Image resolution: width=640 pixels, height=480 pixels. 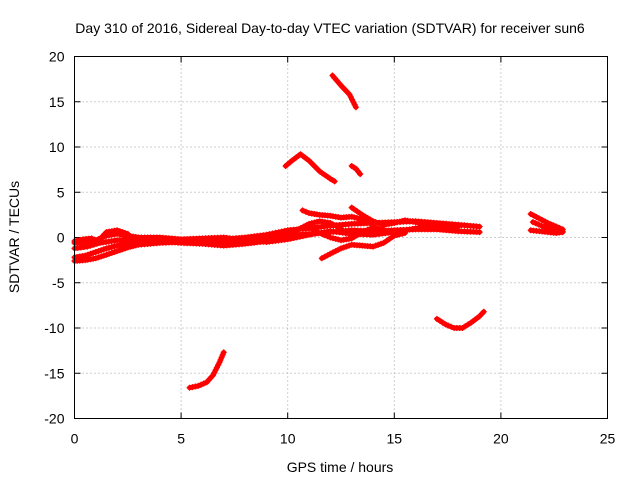 I want to click on y-tick-label: -5, so click(x=58, y=283).